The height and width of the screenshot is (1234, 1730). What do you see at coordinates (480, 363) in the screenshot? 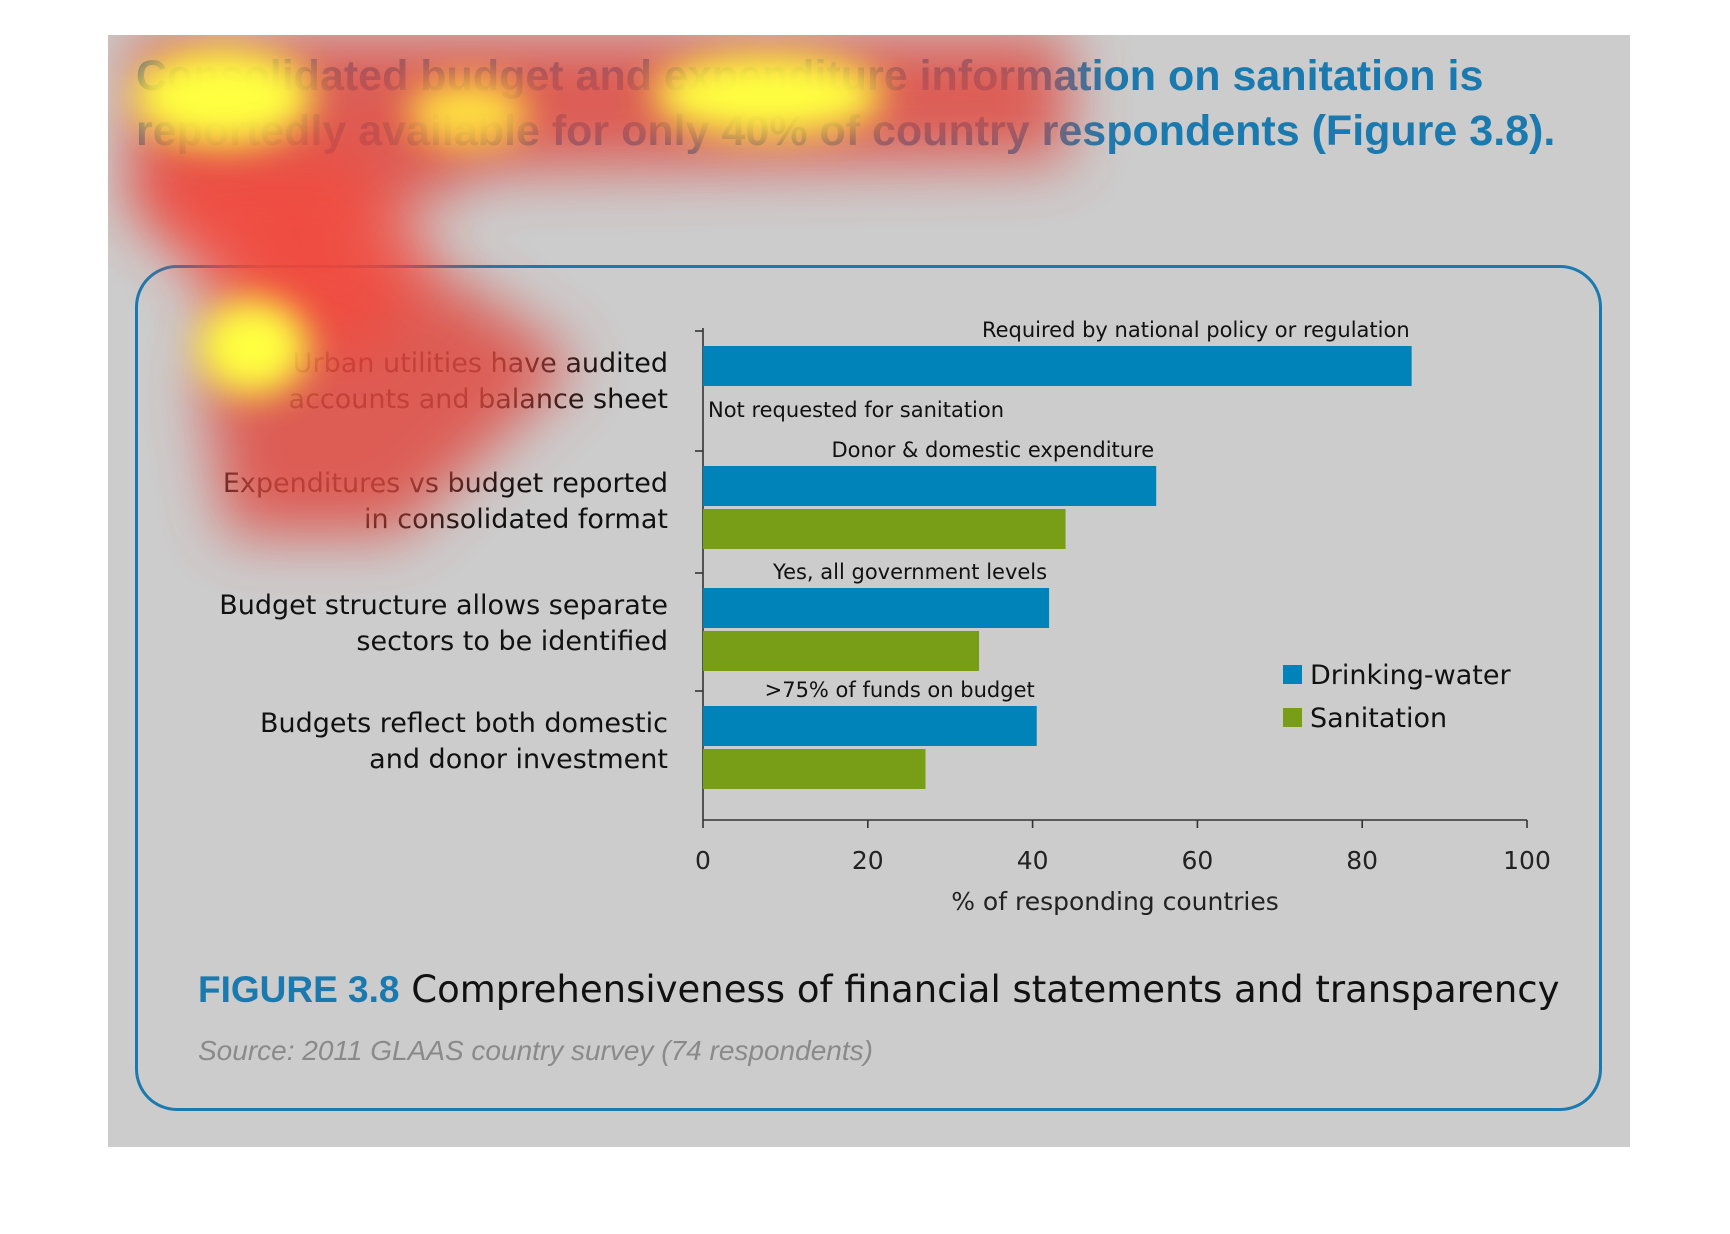
I see `category-label: Urban utilities have audited` at bounding box center [480, 363].